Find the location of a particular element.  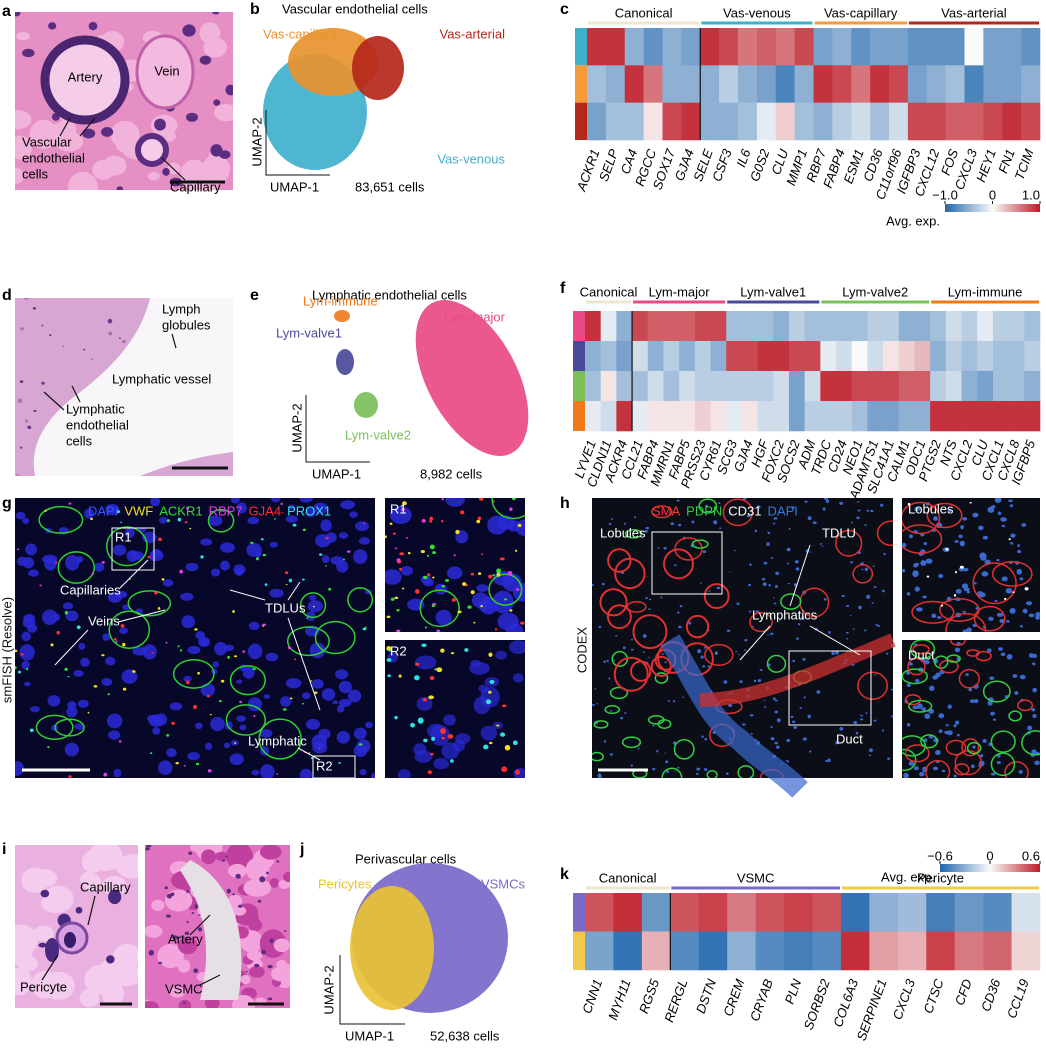

micrograph is located at coordinates (195, 638).